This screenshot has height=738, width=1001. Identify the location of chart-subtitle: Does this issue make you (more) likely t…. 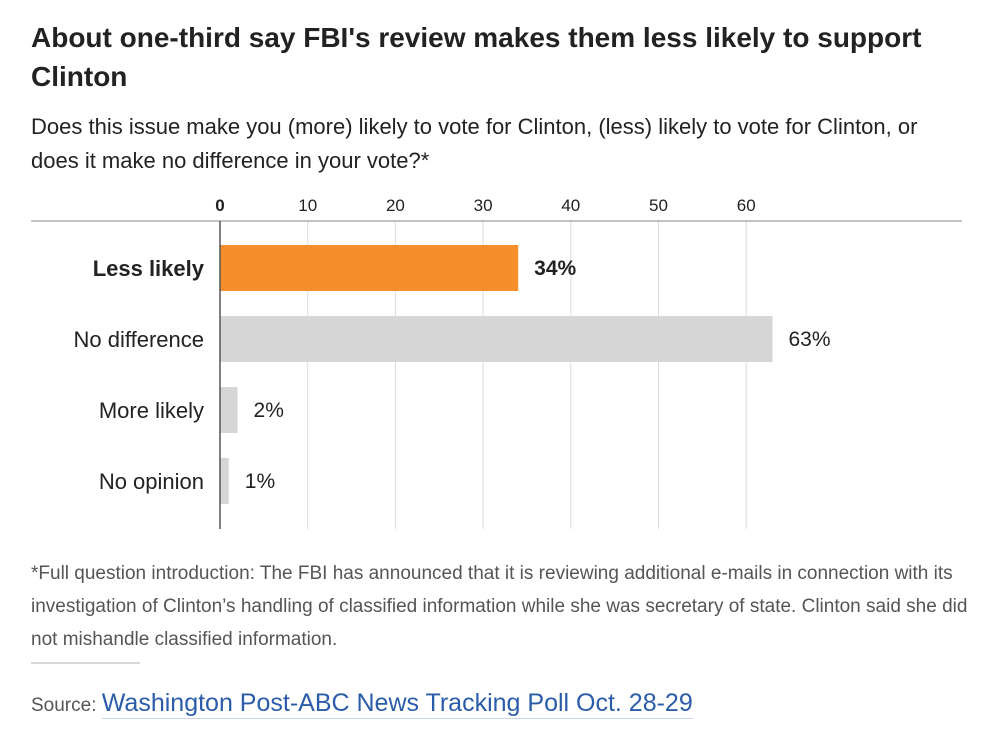
(474, 143).